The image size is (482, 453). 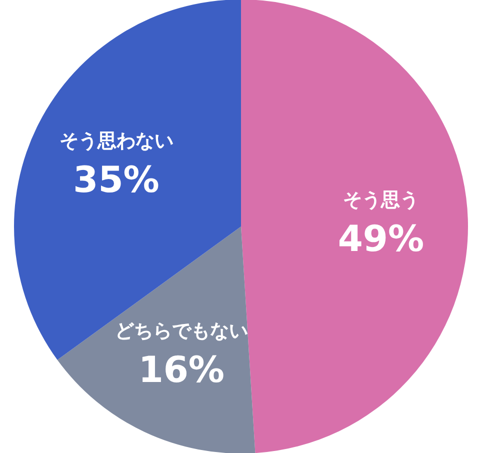 What do you see at coordinates (116, 141) in the screenshot?
I see `slice-label: そう思わない` at bounding box center [116, 141].